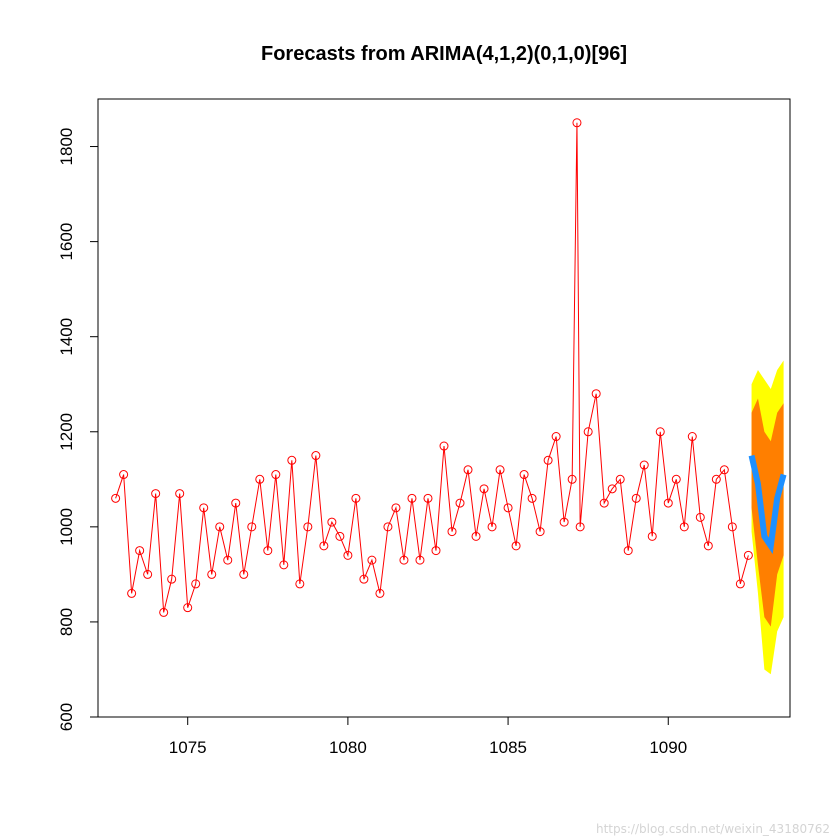 The width and height of the screenshot is (840, 840). What do you see at coordinates (78, 429) in the screenshot?
I see `y-axis: 600 800 1000 1200 1400 1600 1800` at bounding box center [78, 429].